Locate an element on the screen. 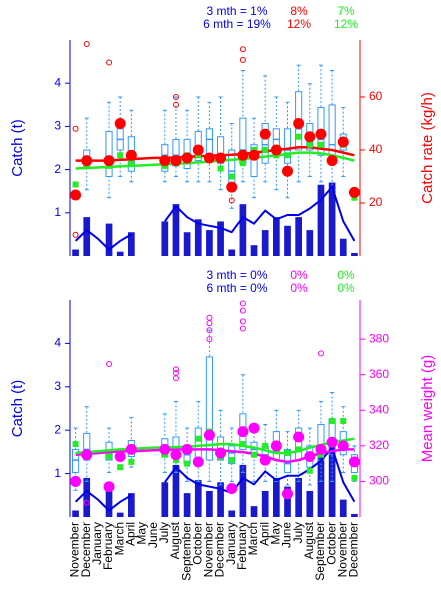 The width and height of the screenshot is (441, 591). x-tick-label: September is located at coordinates (186, 551).